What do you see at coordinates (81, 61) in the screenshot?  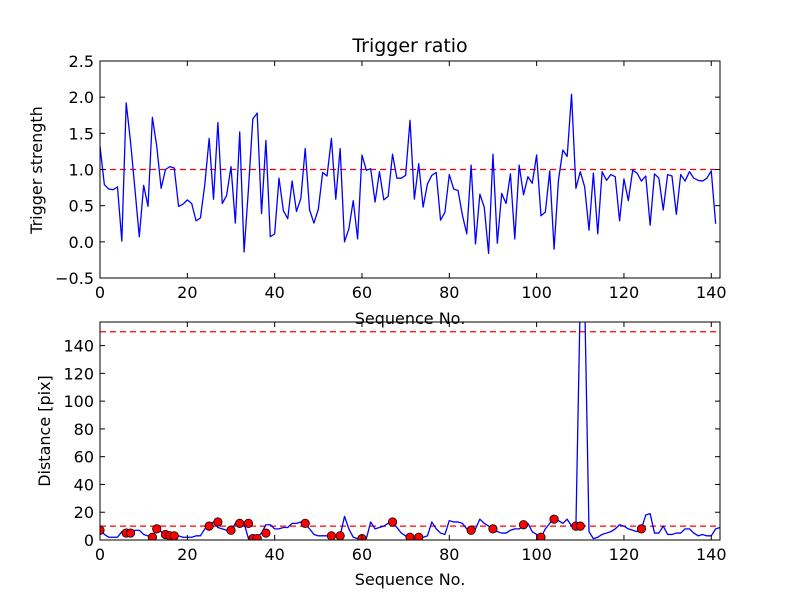 I see `top-y-tick-label-6: 2.5` at bounding box center [81, 61].